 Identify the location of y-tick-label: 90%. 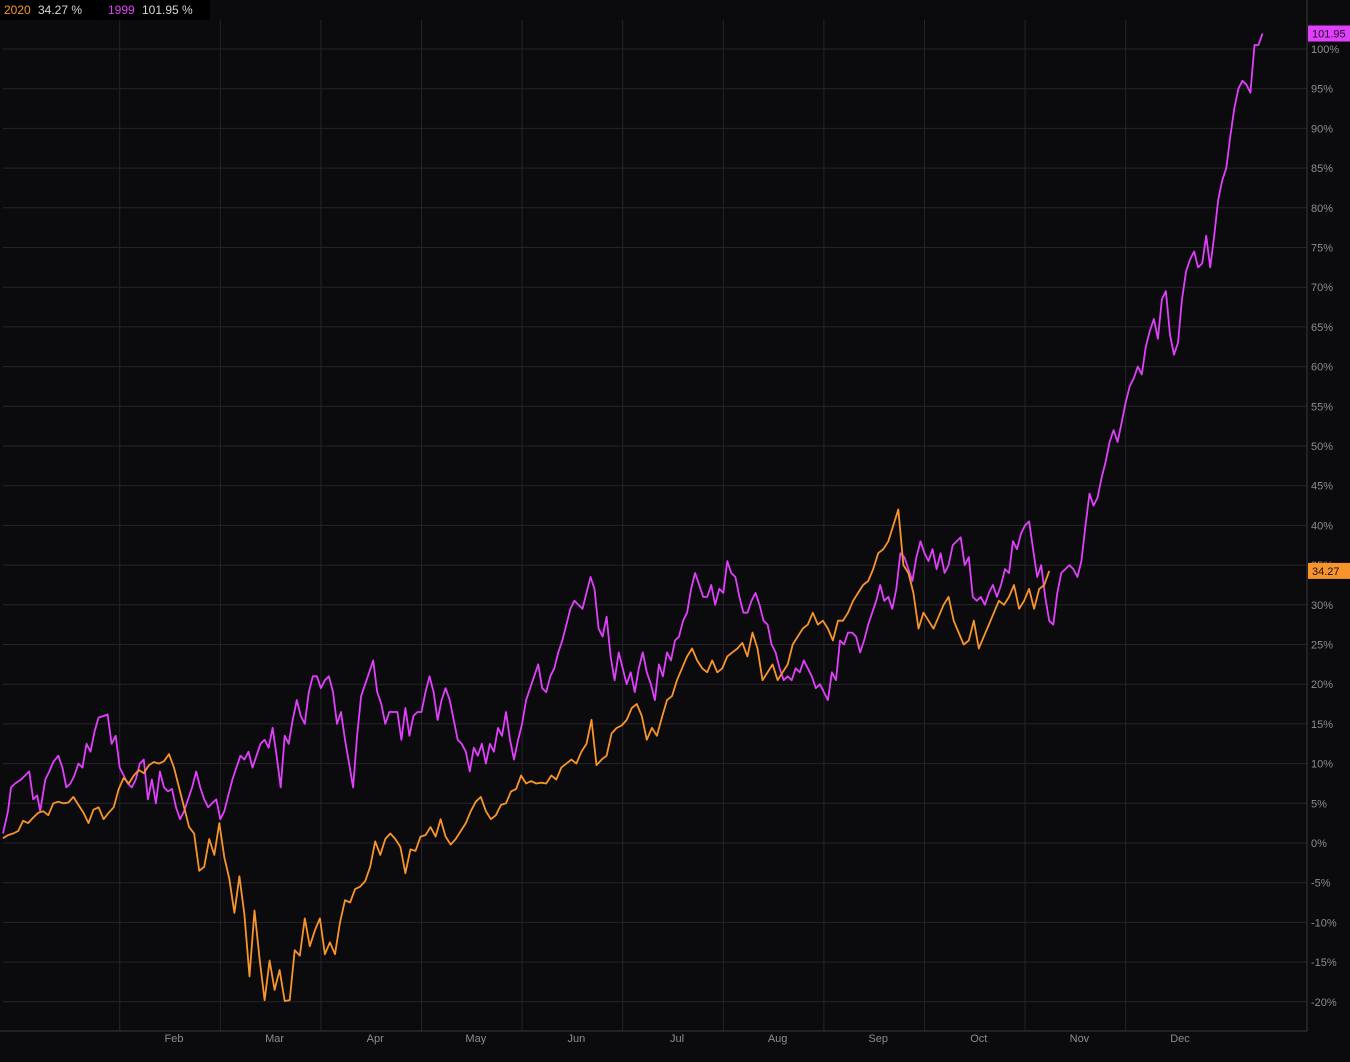
(1322, 129).